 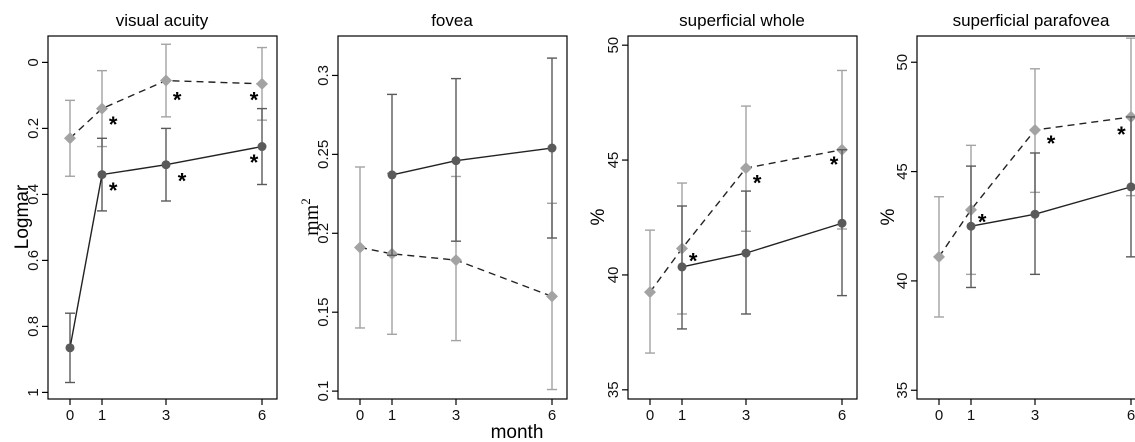 I want to click on x-axis-label: month, so click(x=517, y=432).